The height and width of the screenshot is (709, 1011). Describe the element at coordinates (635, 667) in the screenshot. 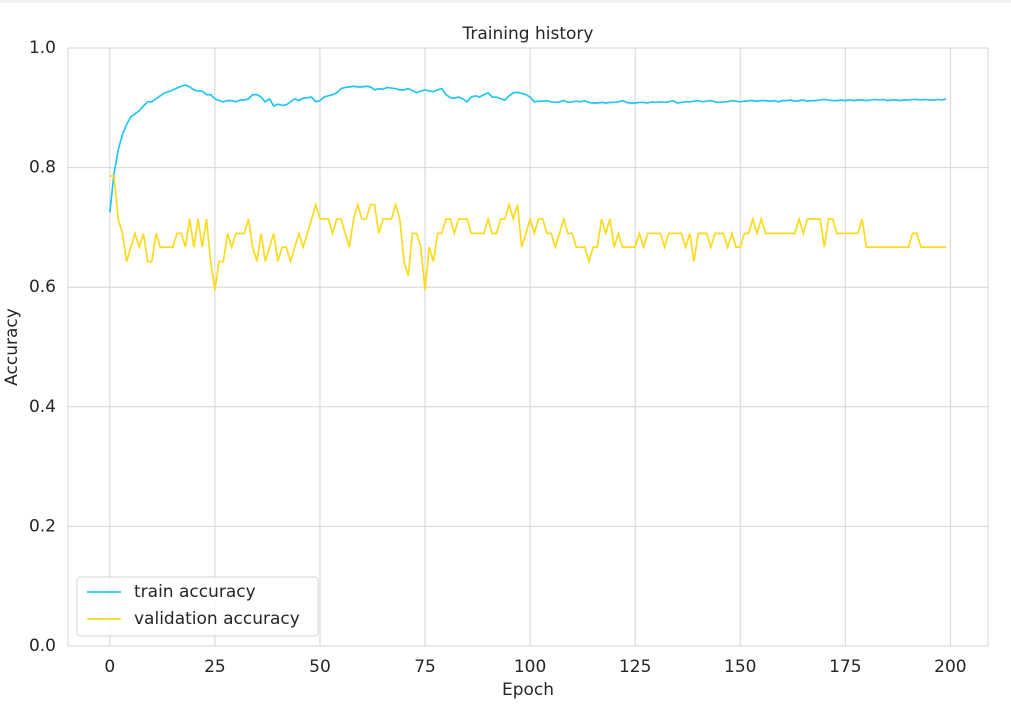

I see `x-tick-label: 125` at that location.